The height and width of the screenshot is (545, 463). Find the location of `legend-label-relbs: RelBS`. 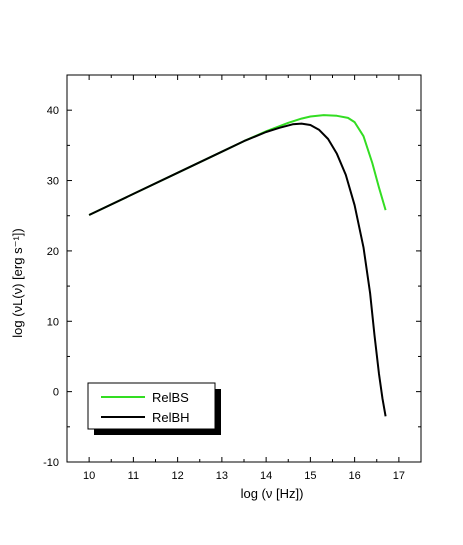

legend-label-relbs: RelBS is located at coordinates (170, 397).